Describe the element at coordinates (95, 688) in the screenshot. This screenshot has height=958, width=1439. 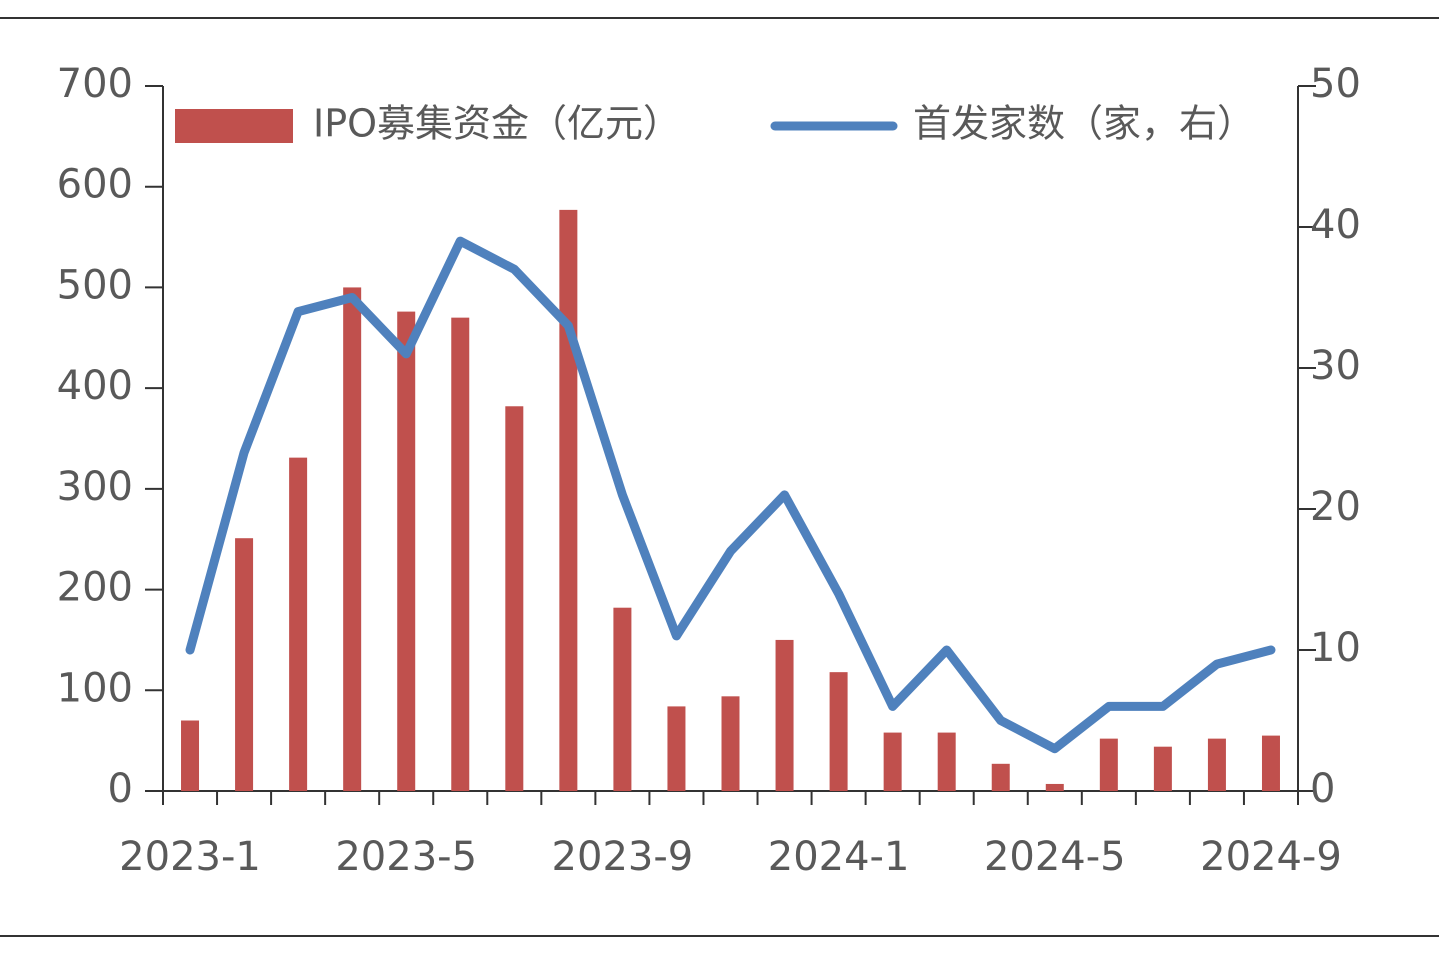
I see `y-tick-label: 100` at that location.